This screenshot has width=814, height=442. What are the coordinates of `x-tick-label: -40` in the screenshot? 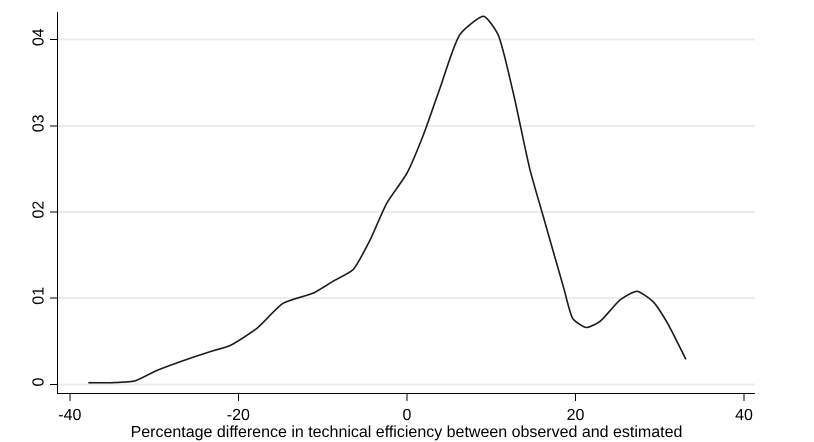 It's located at (70, 415).